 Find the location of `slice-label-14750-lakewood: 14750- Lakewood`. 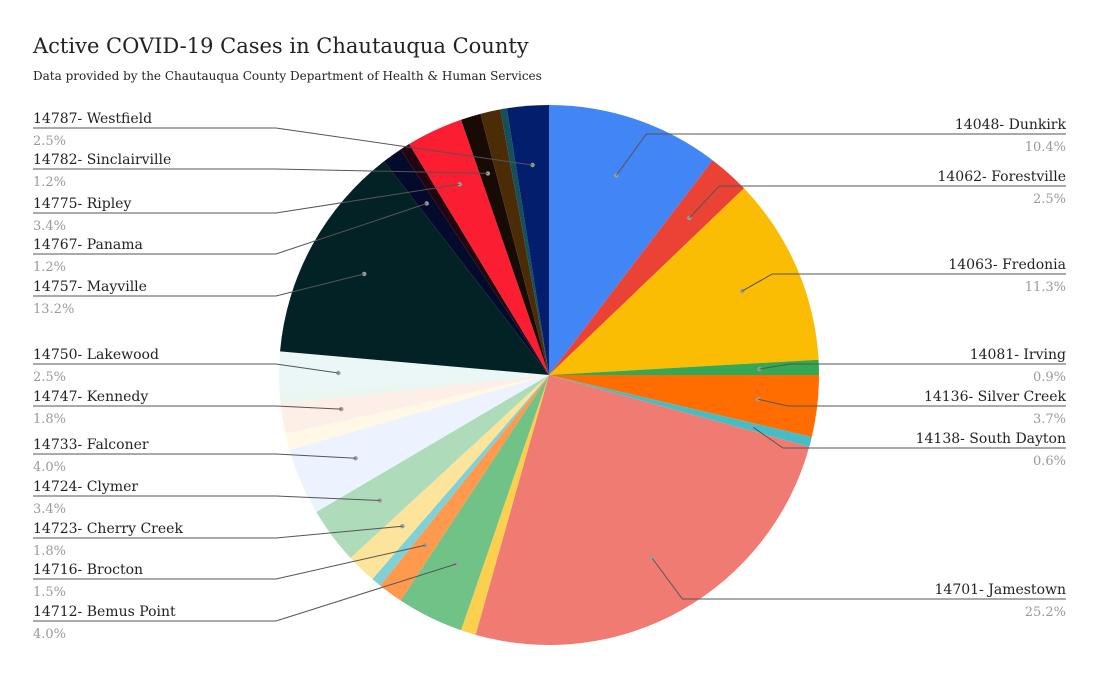

slice-label-14750-lakewood: 14750- Lakewood is located at coordinates (96, 355).